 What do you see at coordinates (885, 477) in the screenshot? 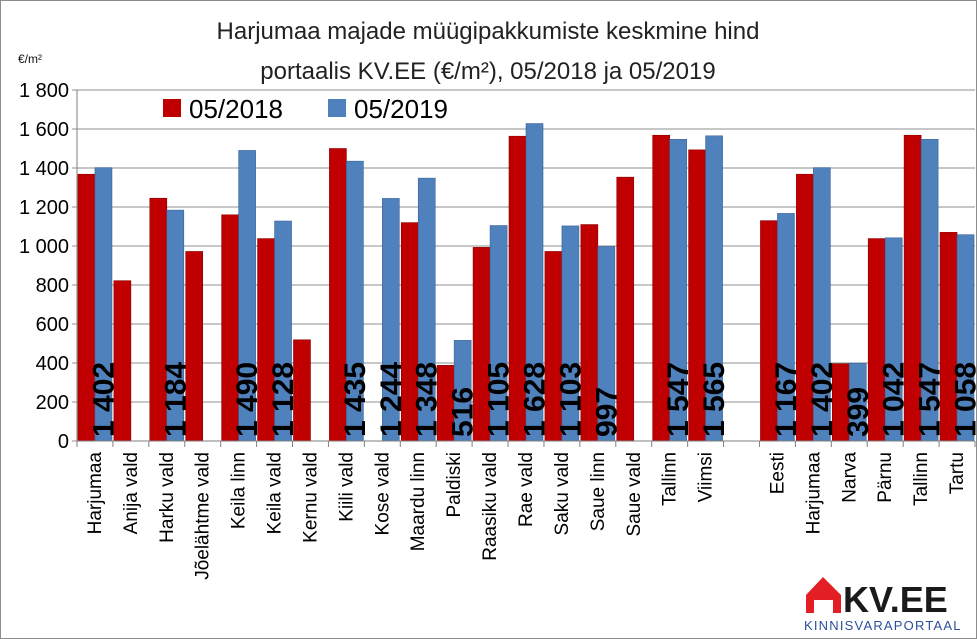
I see `x-tick-label: Pärnu` at bounding box center [885, 477].